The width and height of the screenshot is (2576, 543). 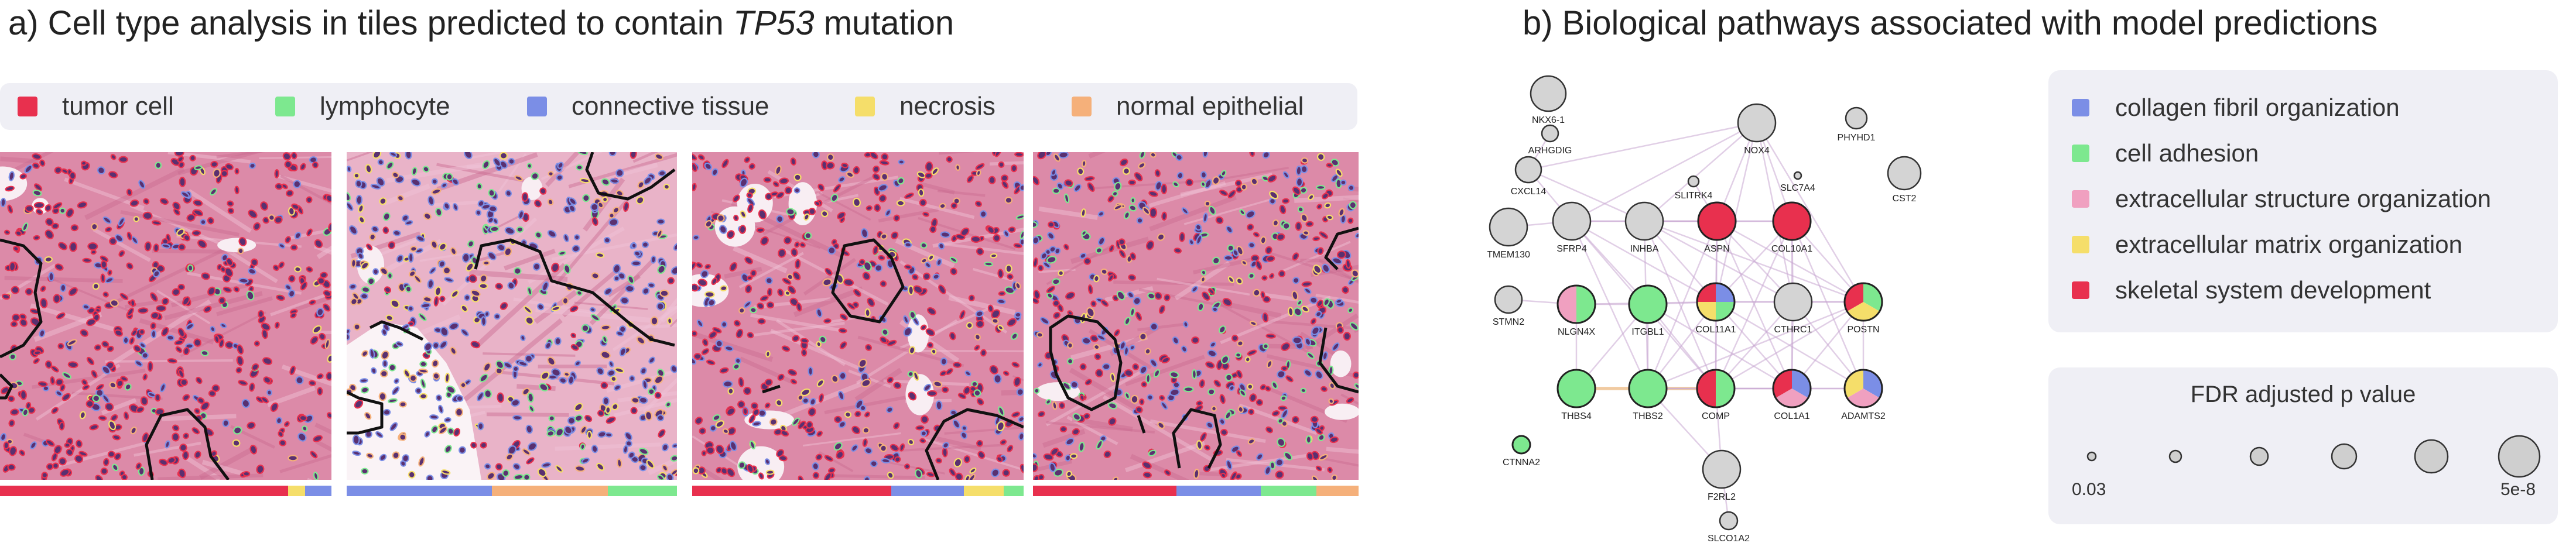 I want to click on tile-1-composition-bar, so click(x=165, y=491).